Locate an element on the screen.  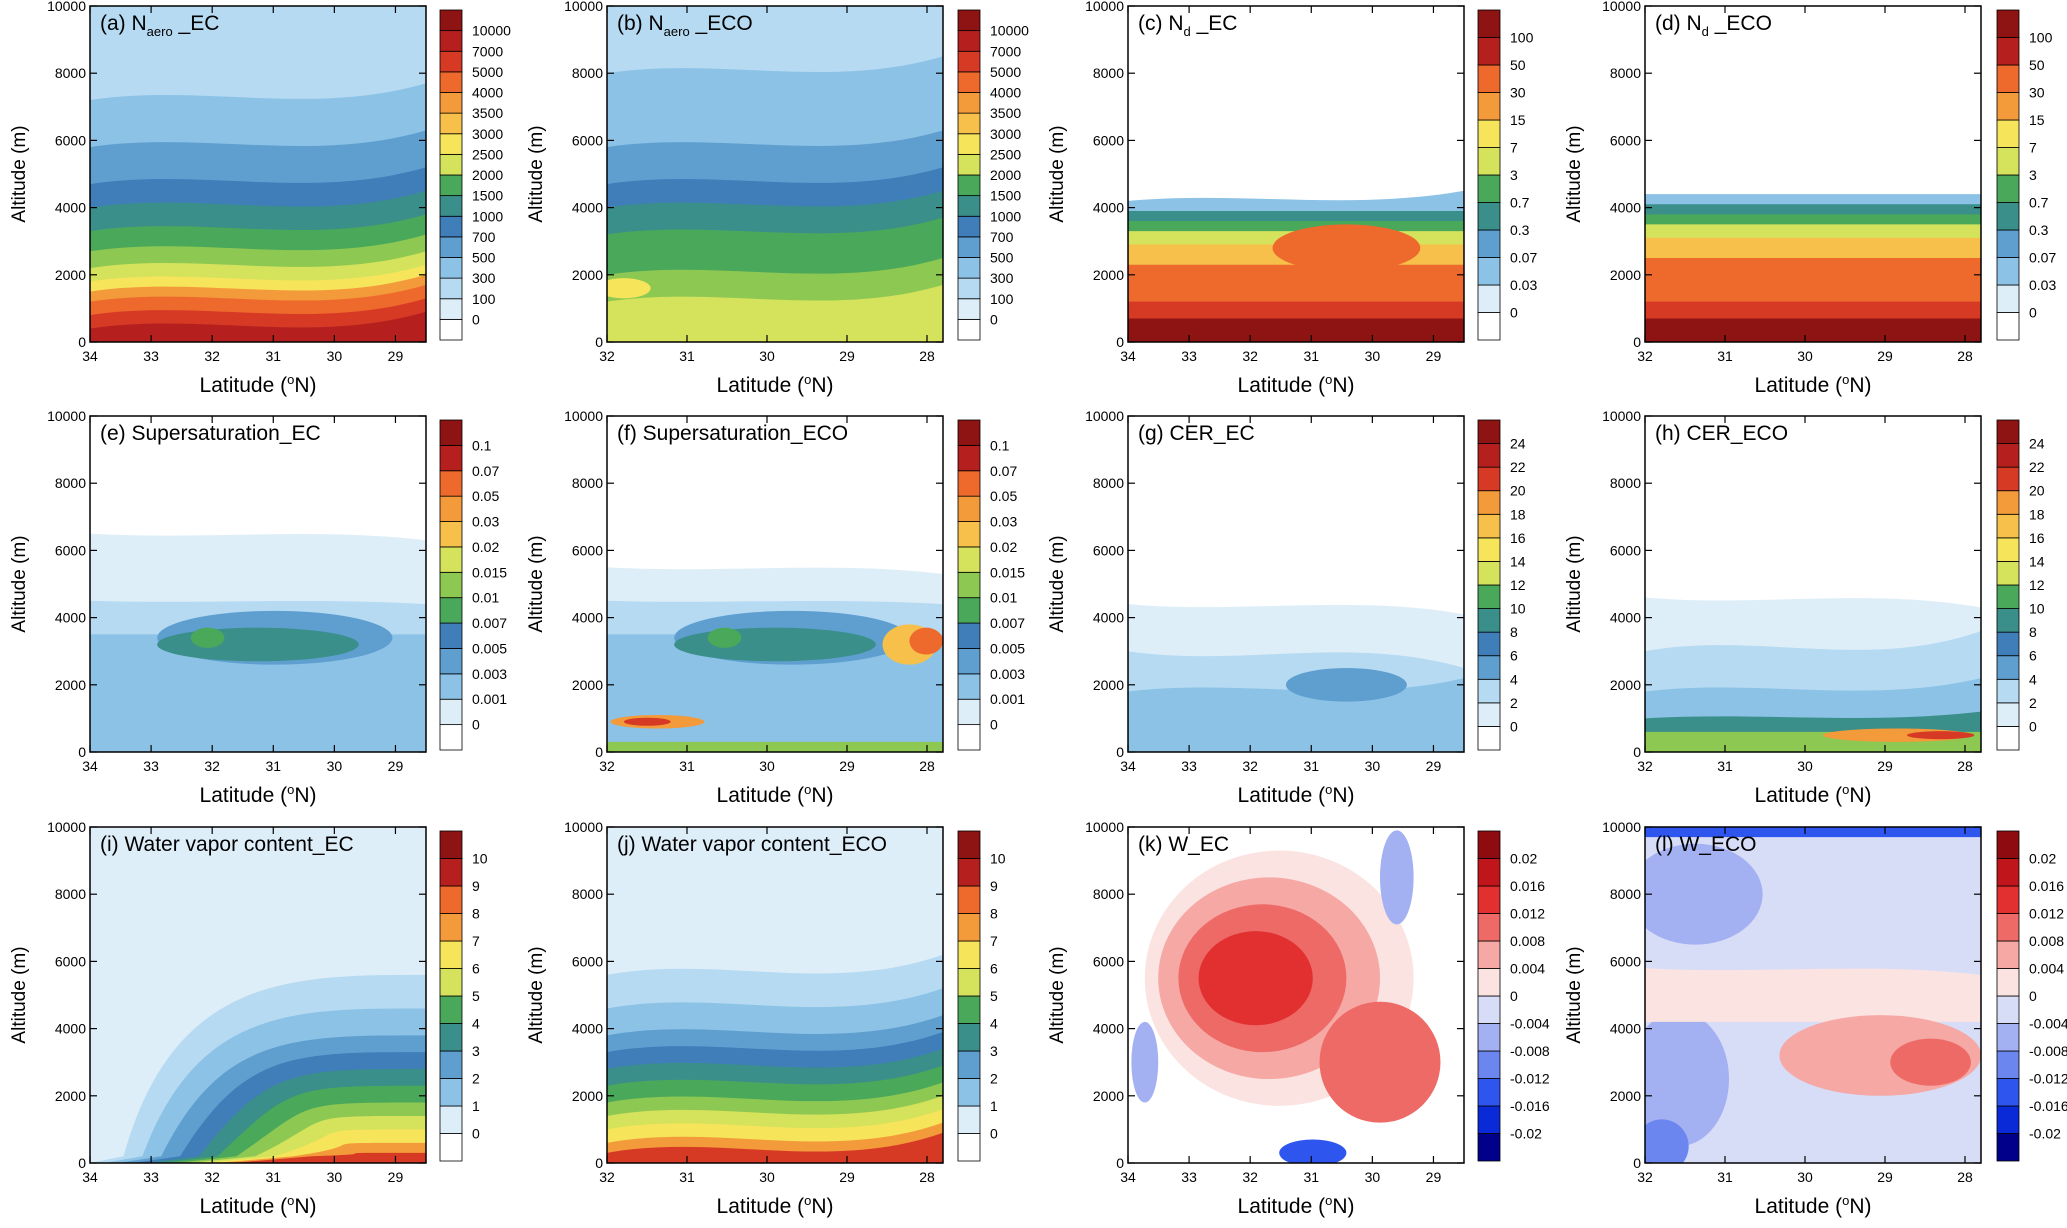
colorbar-label: 0.01 is located at coordinates (1003, 598).